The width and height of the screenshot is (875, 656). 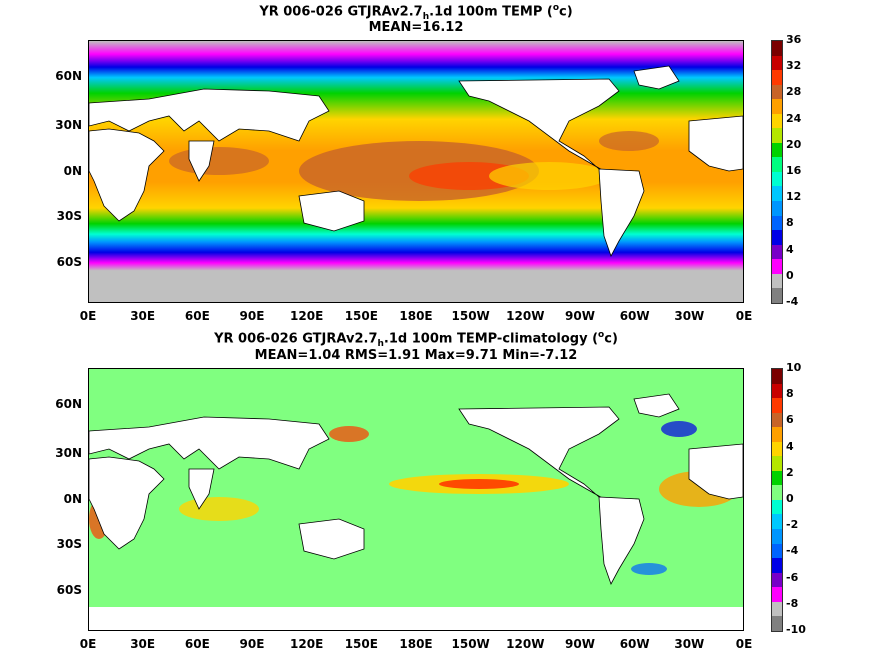 I want to click on panel1-land-greenland, so click(x=656, y=77).